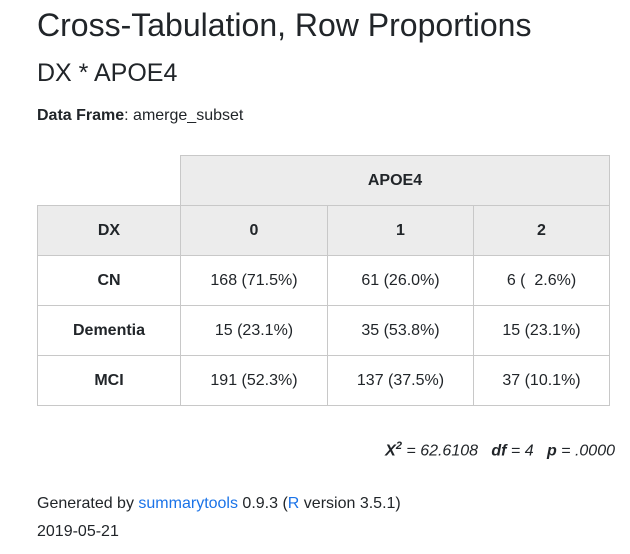 This screenshot has height=554, width=630. What do you see at coordinates (88, 503) in the screenshot?
I see `generated-by-text: Generated by` at bounding box center [88, 503].